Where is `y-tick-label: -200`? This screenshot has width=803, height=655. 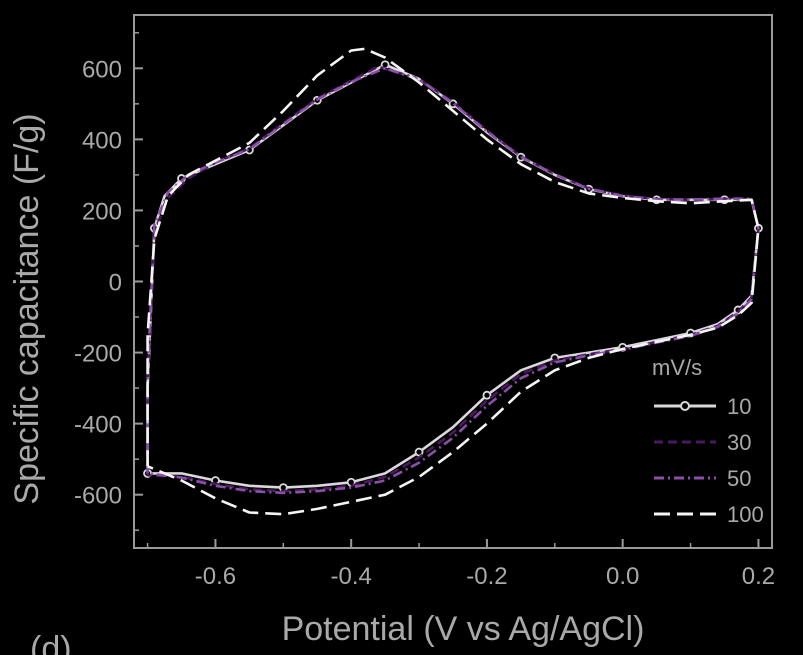 y-tick-label: -200 is located at coordinates (98, 354).